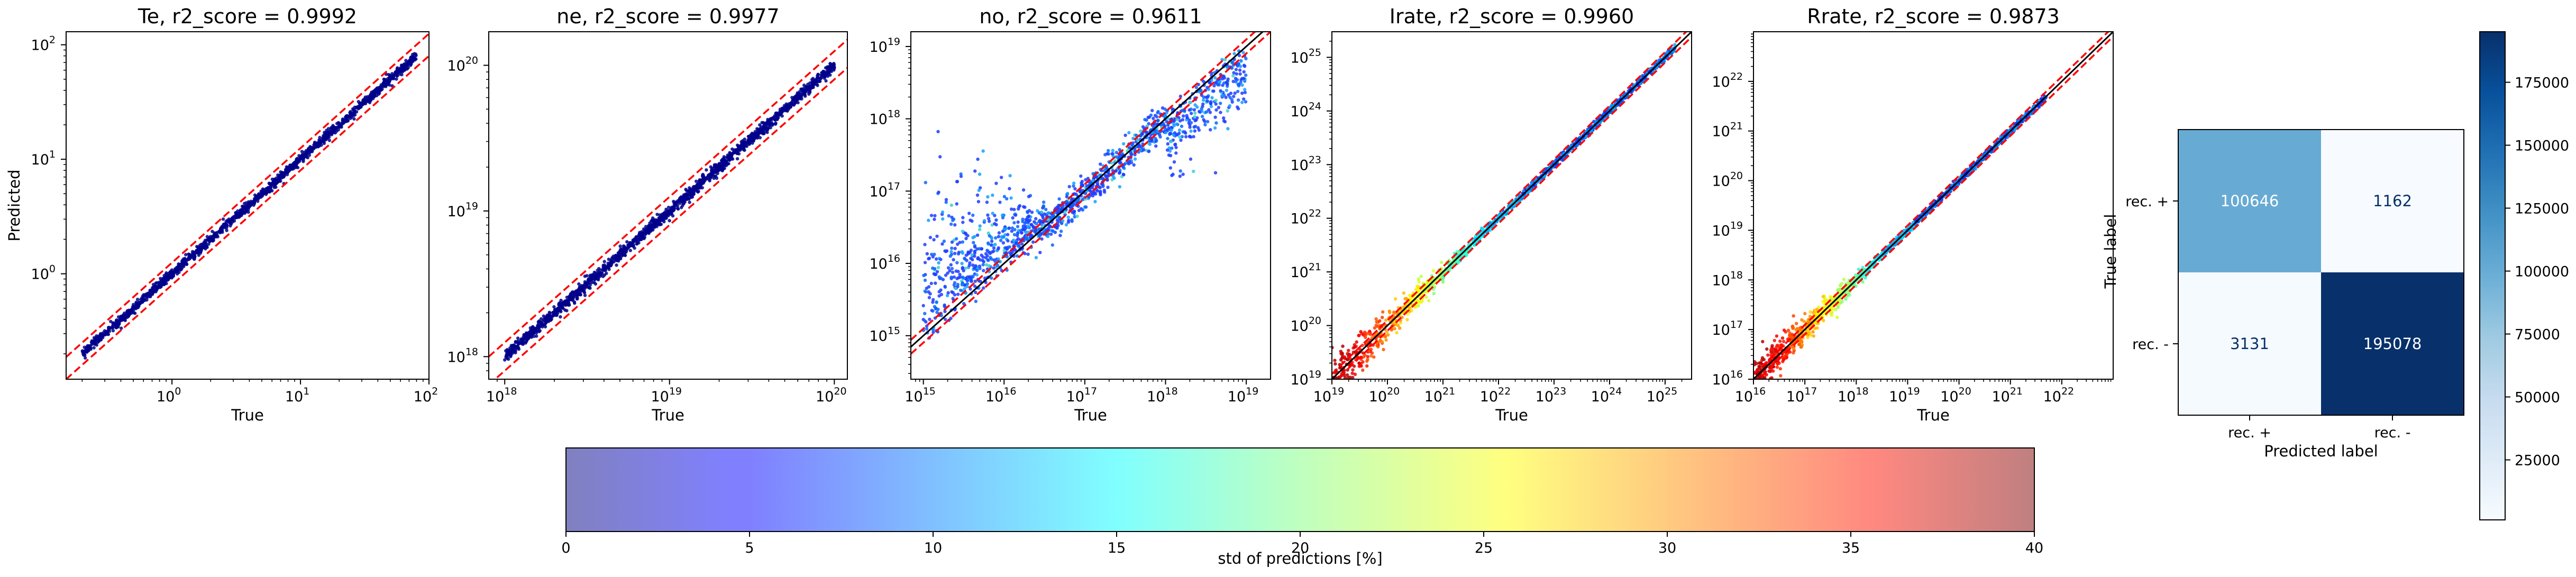 This screenshot has width=2576, height=577. Describe the element at coordinates (1084, 186) in the screenshot. I see `upper-bound-line` at that location.